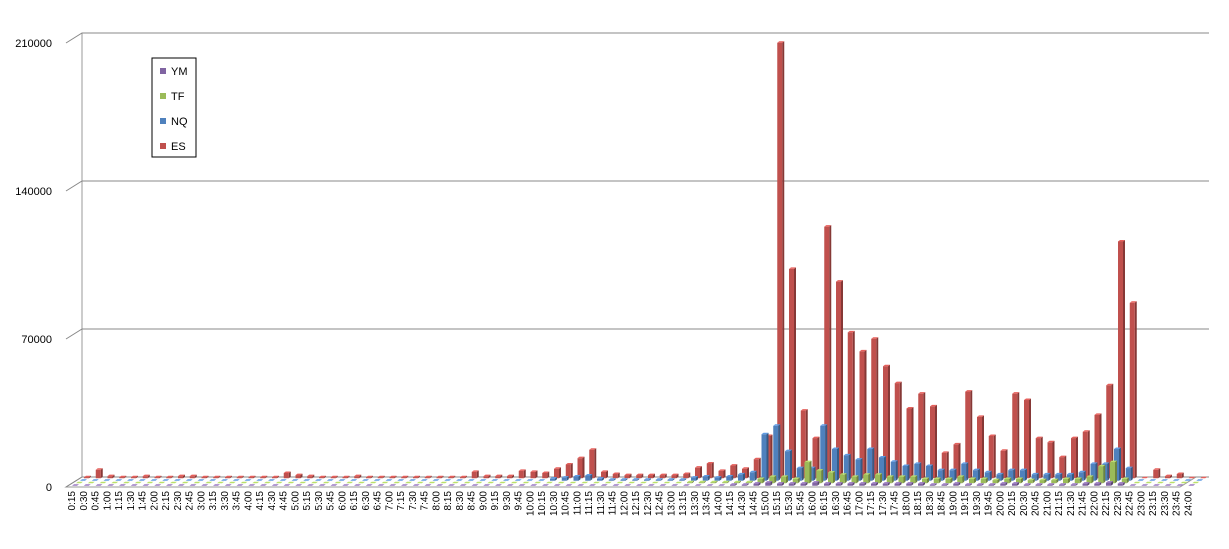  I want to click on x-tick-label: 15:15, so click(777, 503).